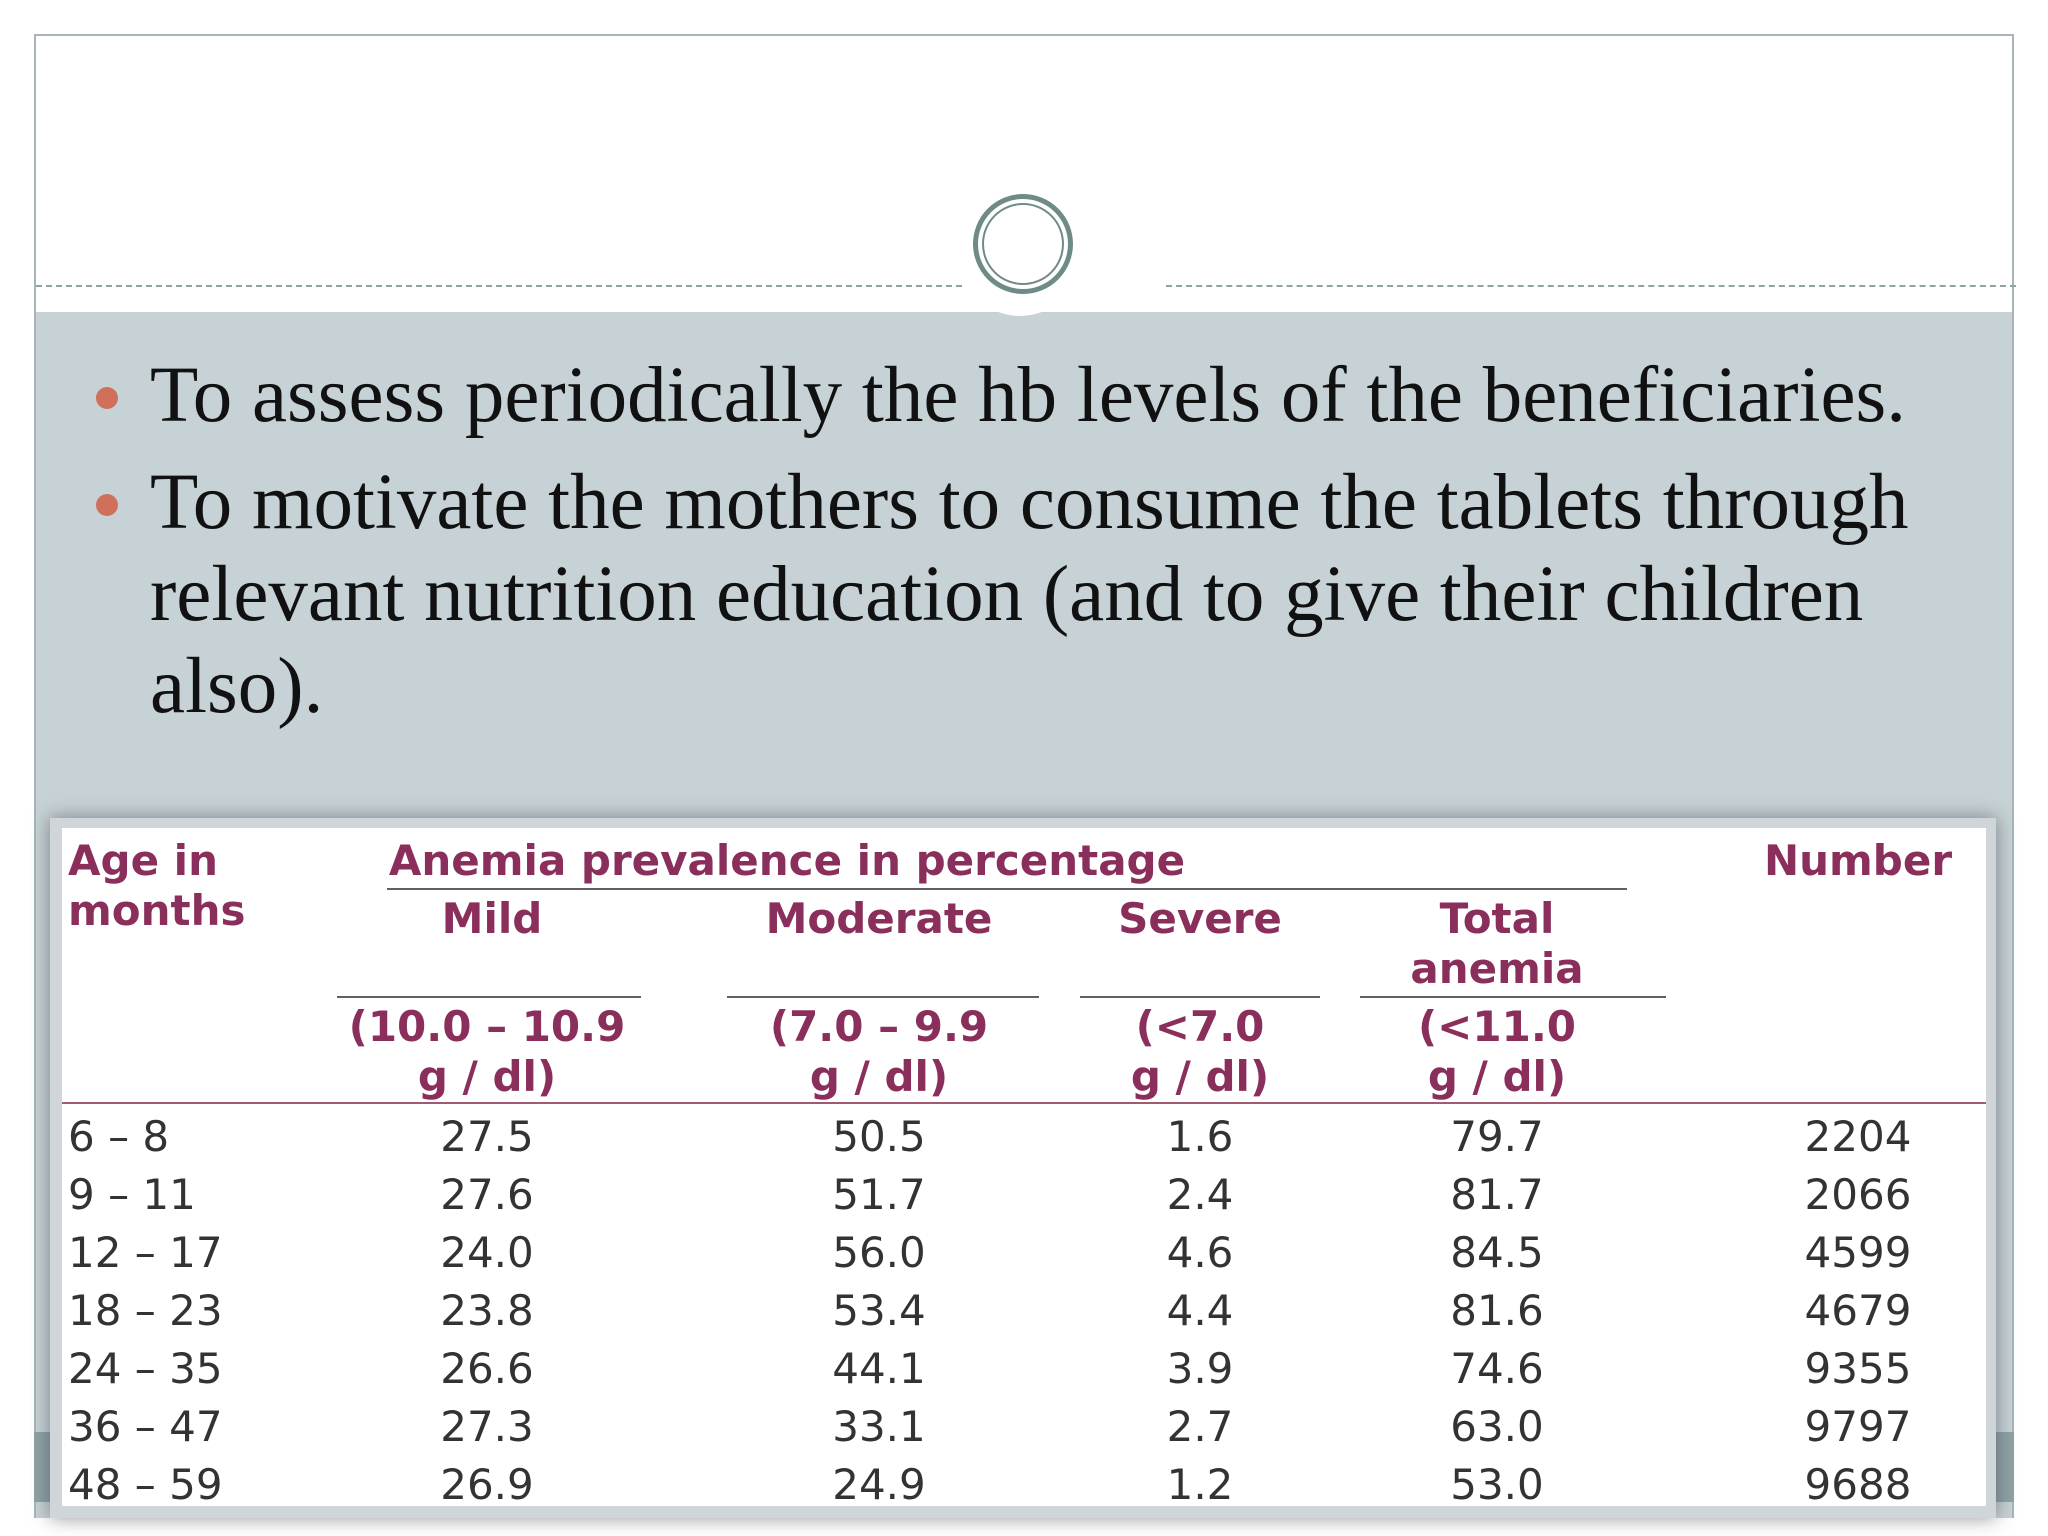 The image size is (2048, 1536). What do you see at coordinates (487, 1076) in the screenshot?
I see `column-range-mild-unit: g / dl)` at bounding box center [487, 1076].